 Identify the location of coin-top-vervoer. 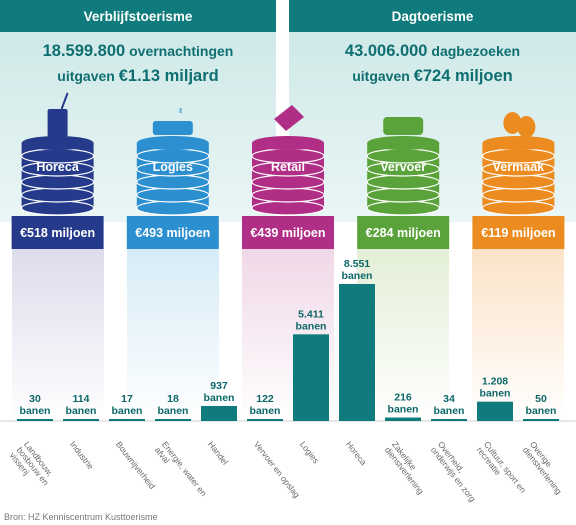
(403, 143).